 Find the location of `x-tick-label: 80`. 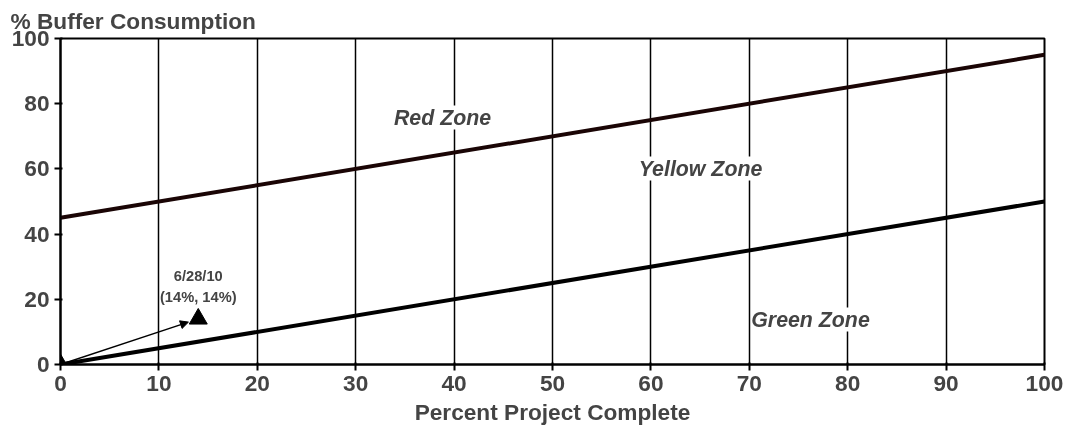

x-tick-label: 80 is located at coordinates (848, 382).